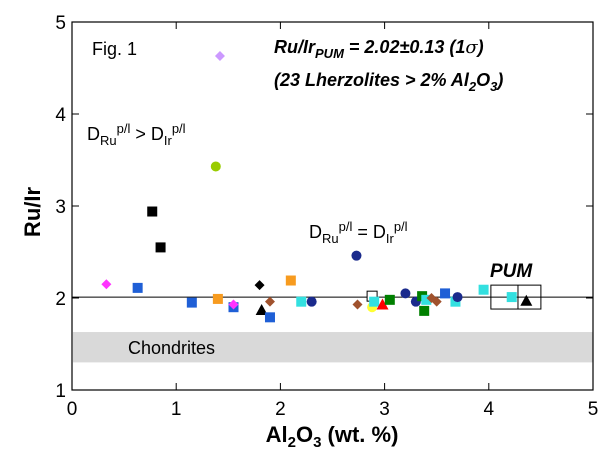 The height and width of the screenshot is (451, 603). Describe the element at coordinates (60, 391) in the screenshot. I see `y-tick-label: 1` at that location.